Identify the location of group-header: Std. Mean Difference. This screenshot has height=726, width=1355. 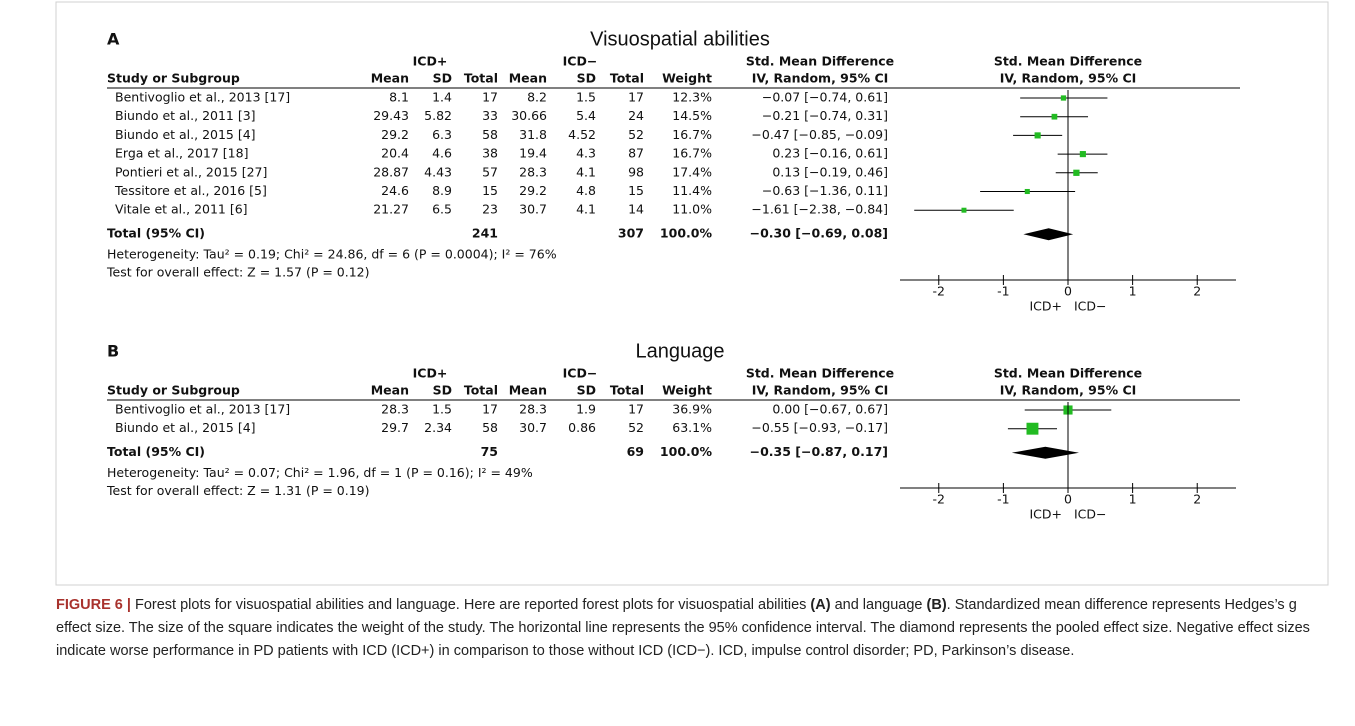
(820, 61).